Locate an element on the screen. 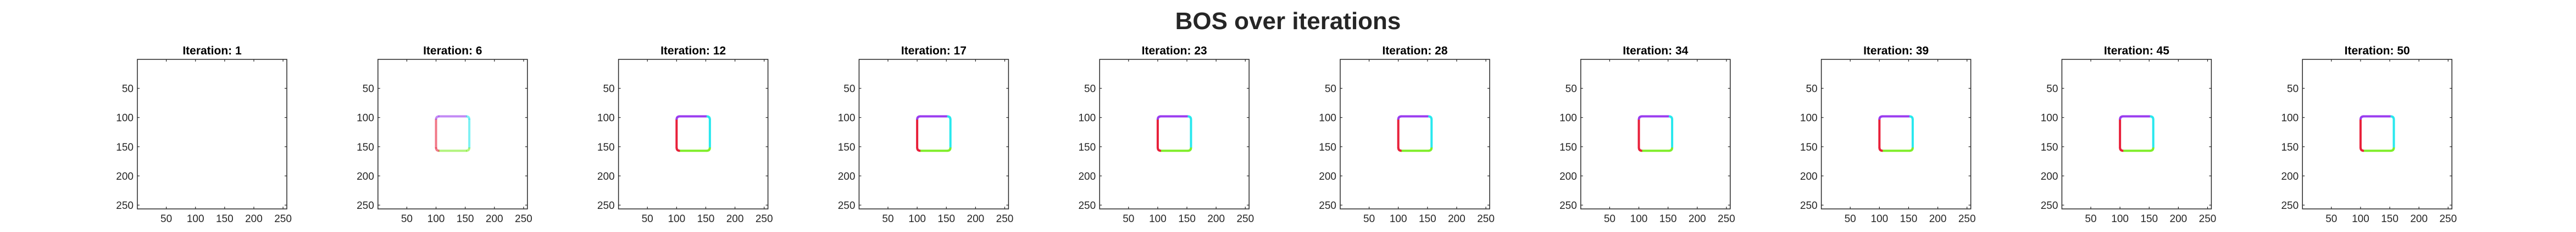  panel-2: Iteration: 6 50 100 150 200 250 50 100 150 200 250 is located at coordinates (444, 135).